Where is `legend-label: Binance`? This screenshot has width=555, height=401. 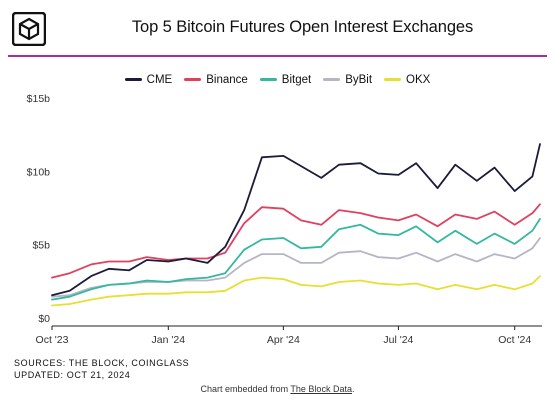 legend-label: Binance is located at coordinates (227, 79).